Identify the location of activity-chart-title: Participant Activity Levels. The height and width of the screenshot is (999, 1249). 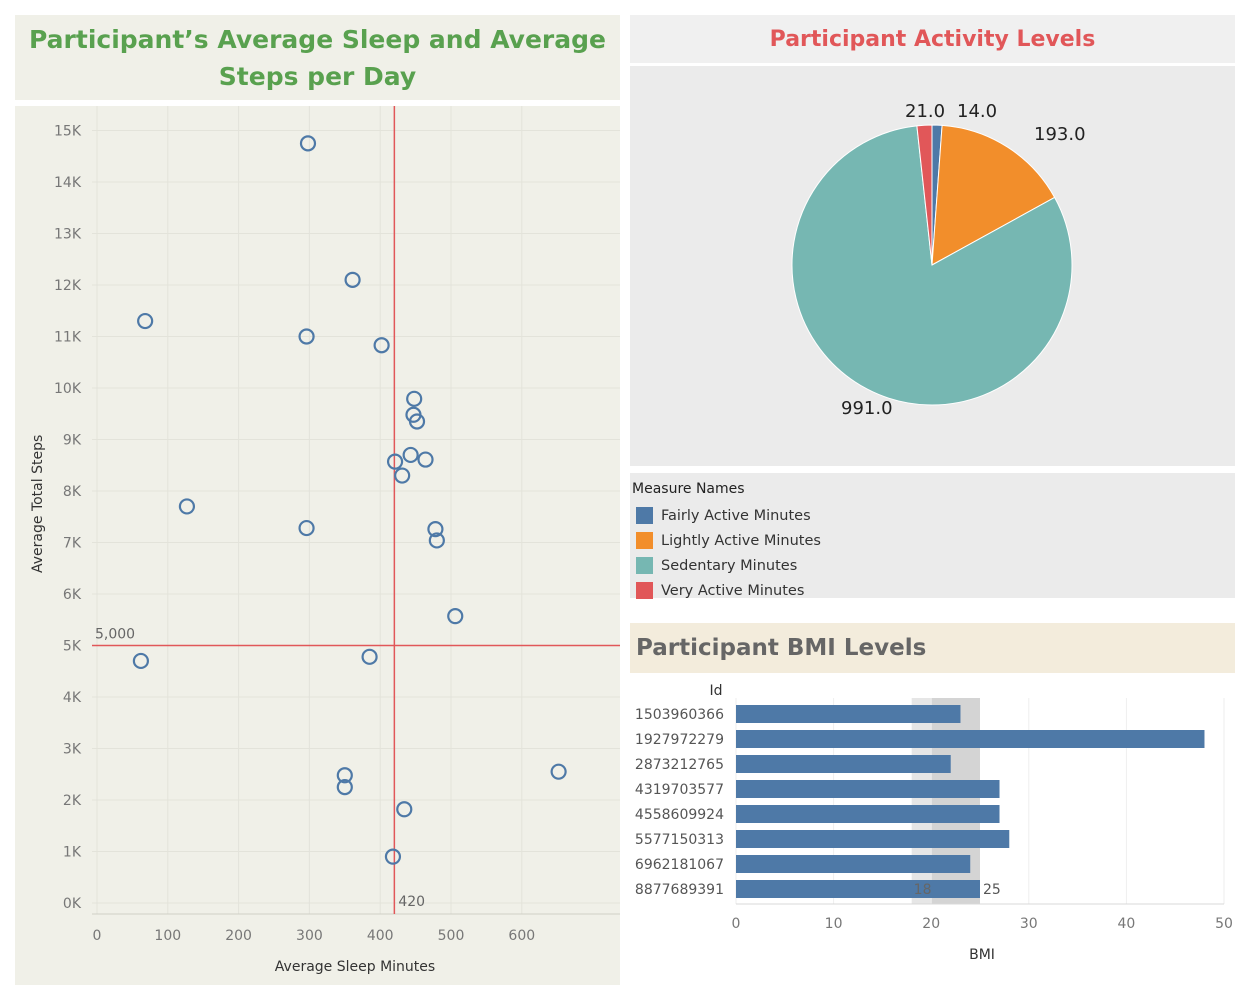
(932, 39).